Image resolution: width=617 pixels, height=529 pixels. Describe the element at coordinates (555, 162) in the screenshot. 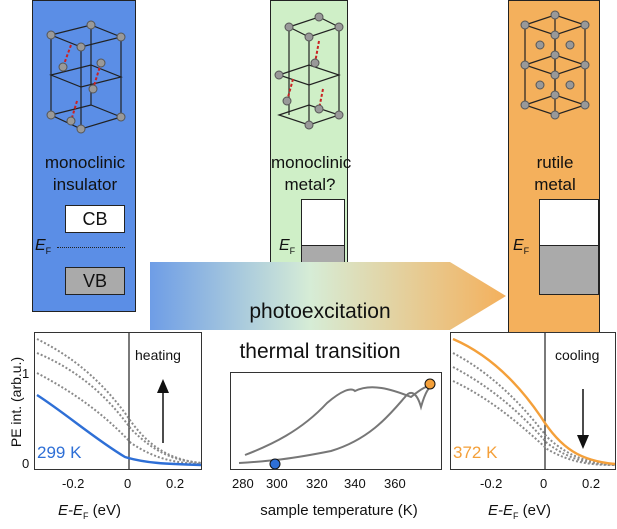

I see `panel-title-line1: rutile` at that location.